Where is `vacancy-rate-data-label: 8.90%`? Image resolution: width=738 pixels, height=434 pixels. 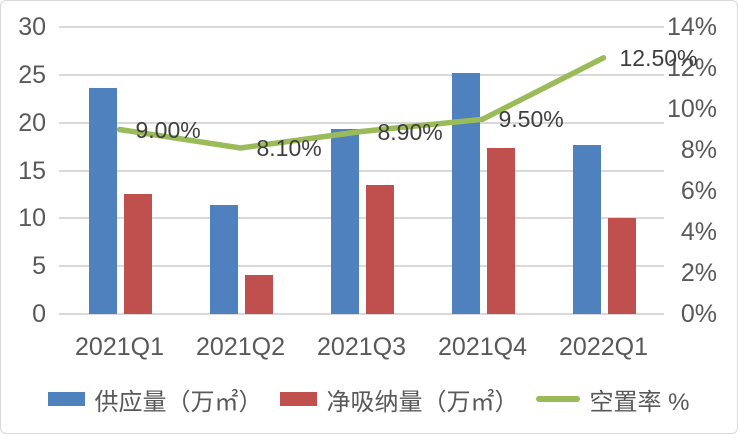 vacancy-rate-data-label: 8.90% is located at coordinates (410, 131).